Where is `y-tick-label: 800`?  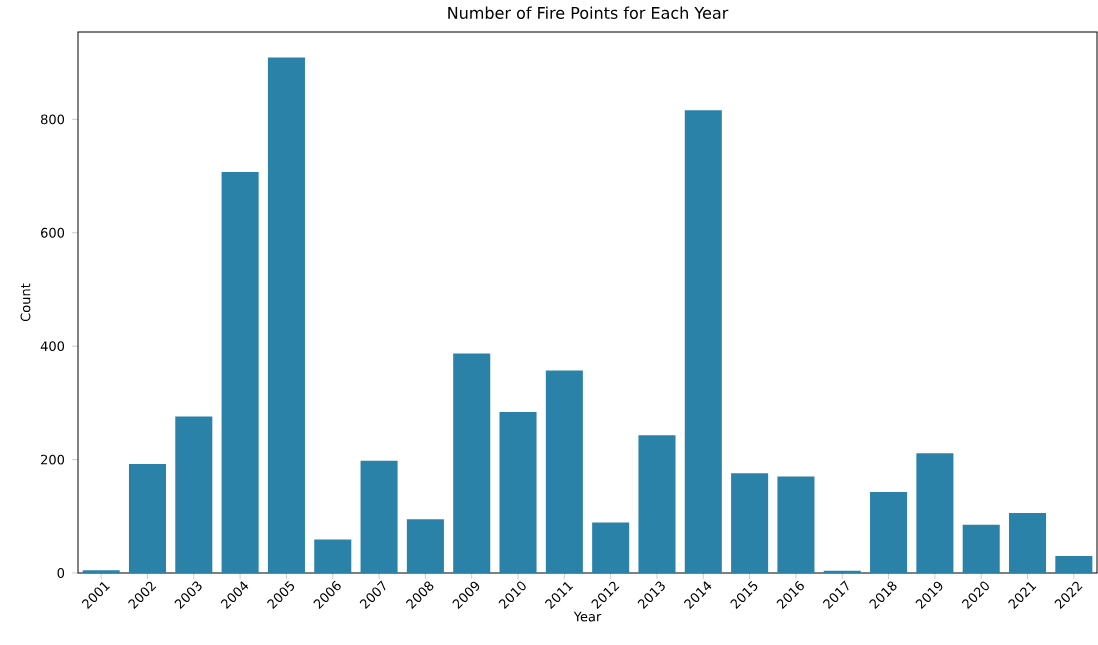 y-tick-label: 800 is located at coordinates (53, 119).